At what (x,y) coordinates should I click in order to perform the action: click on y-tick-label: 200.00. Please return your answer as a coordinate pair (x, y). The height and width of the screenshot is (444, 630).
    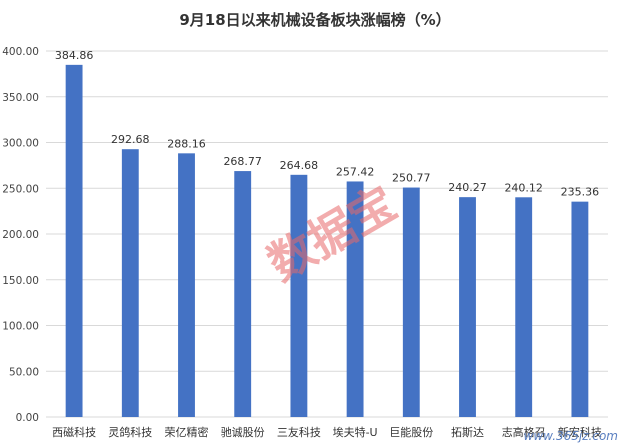
    Looking at the image, I should click on (20, 235).